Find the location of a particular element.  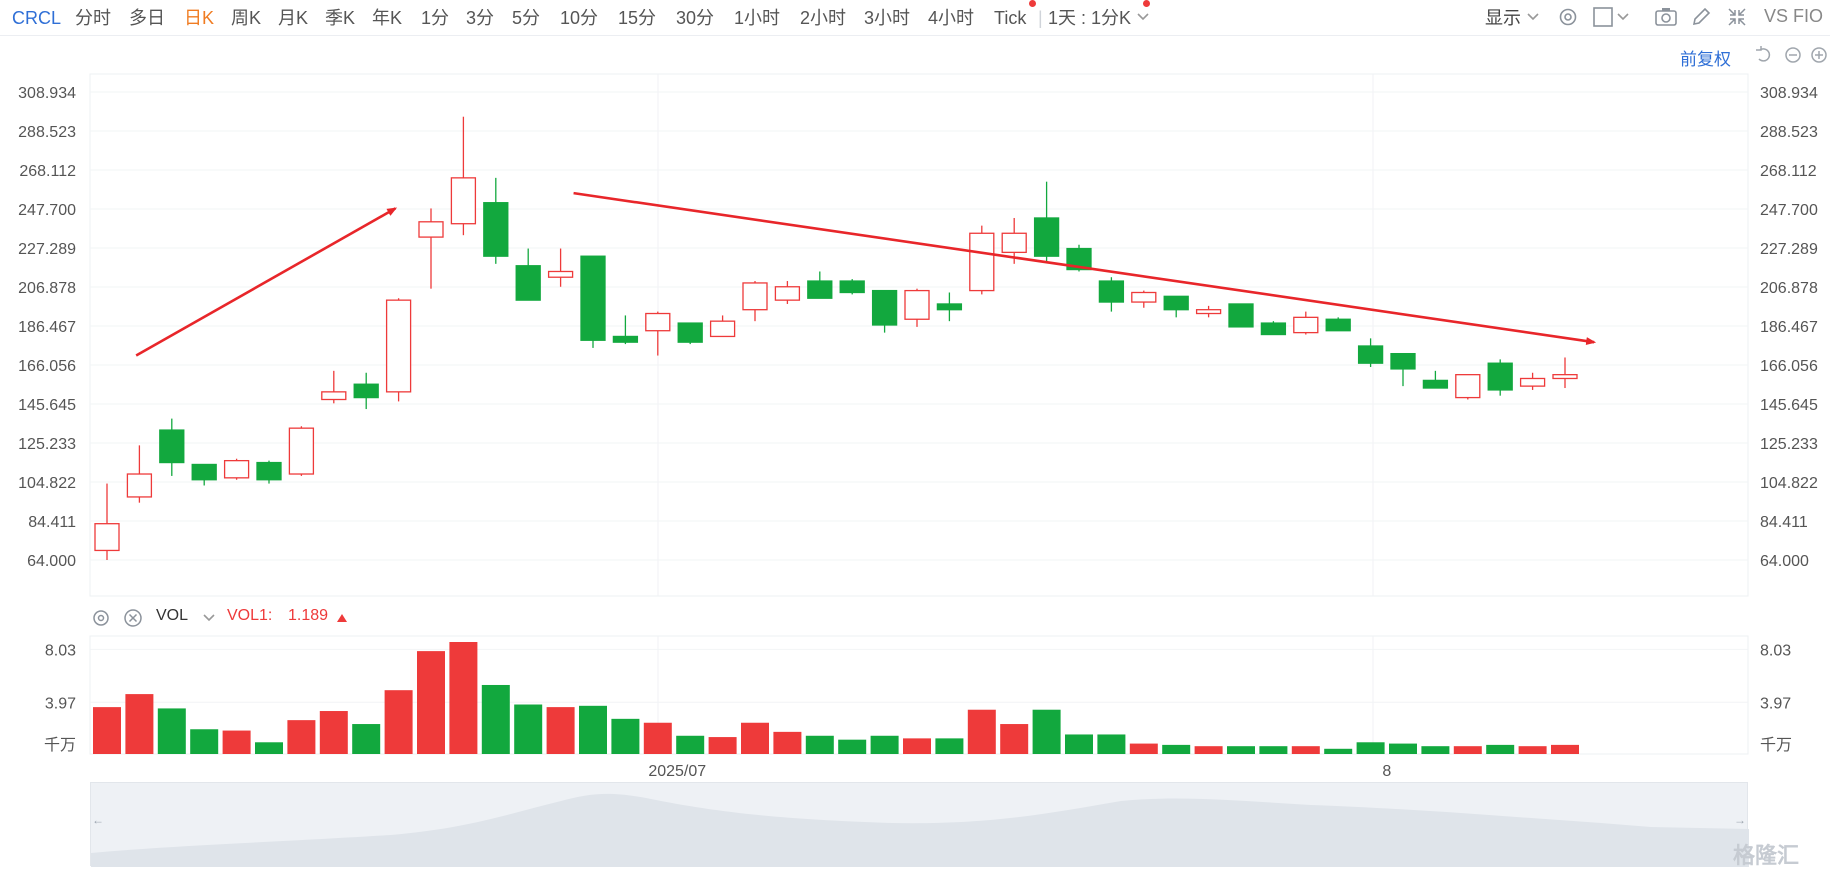

tab-5min: 5分 is located at coordinates (526, 18).